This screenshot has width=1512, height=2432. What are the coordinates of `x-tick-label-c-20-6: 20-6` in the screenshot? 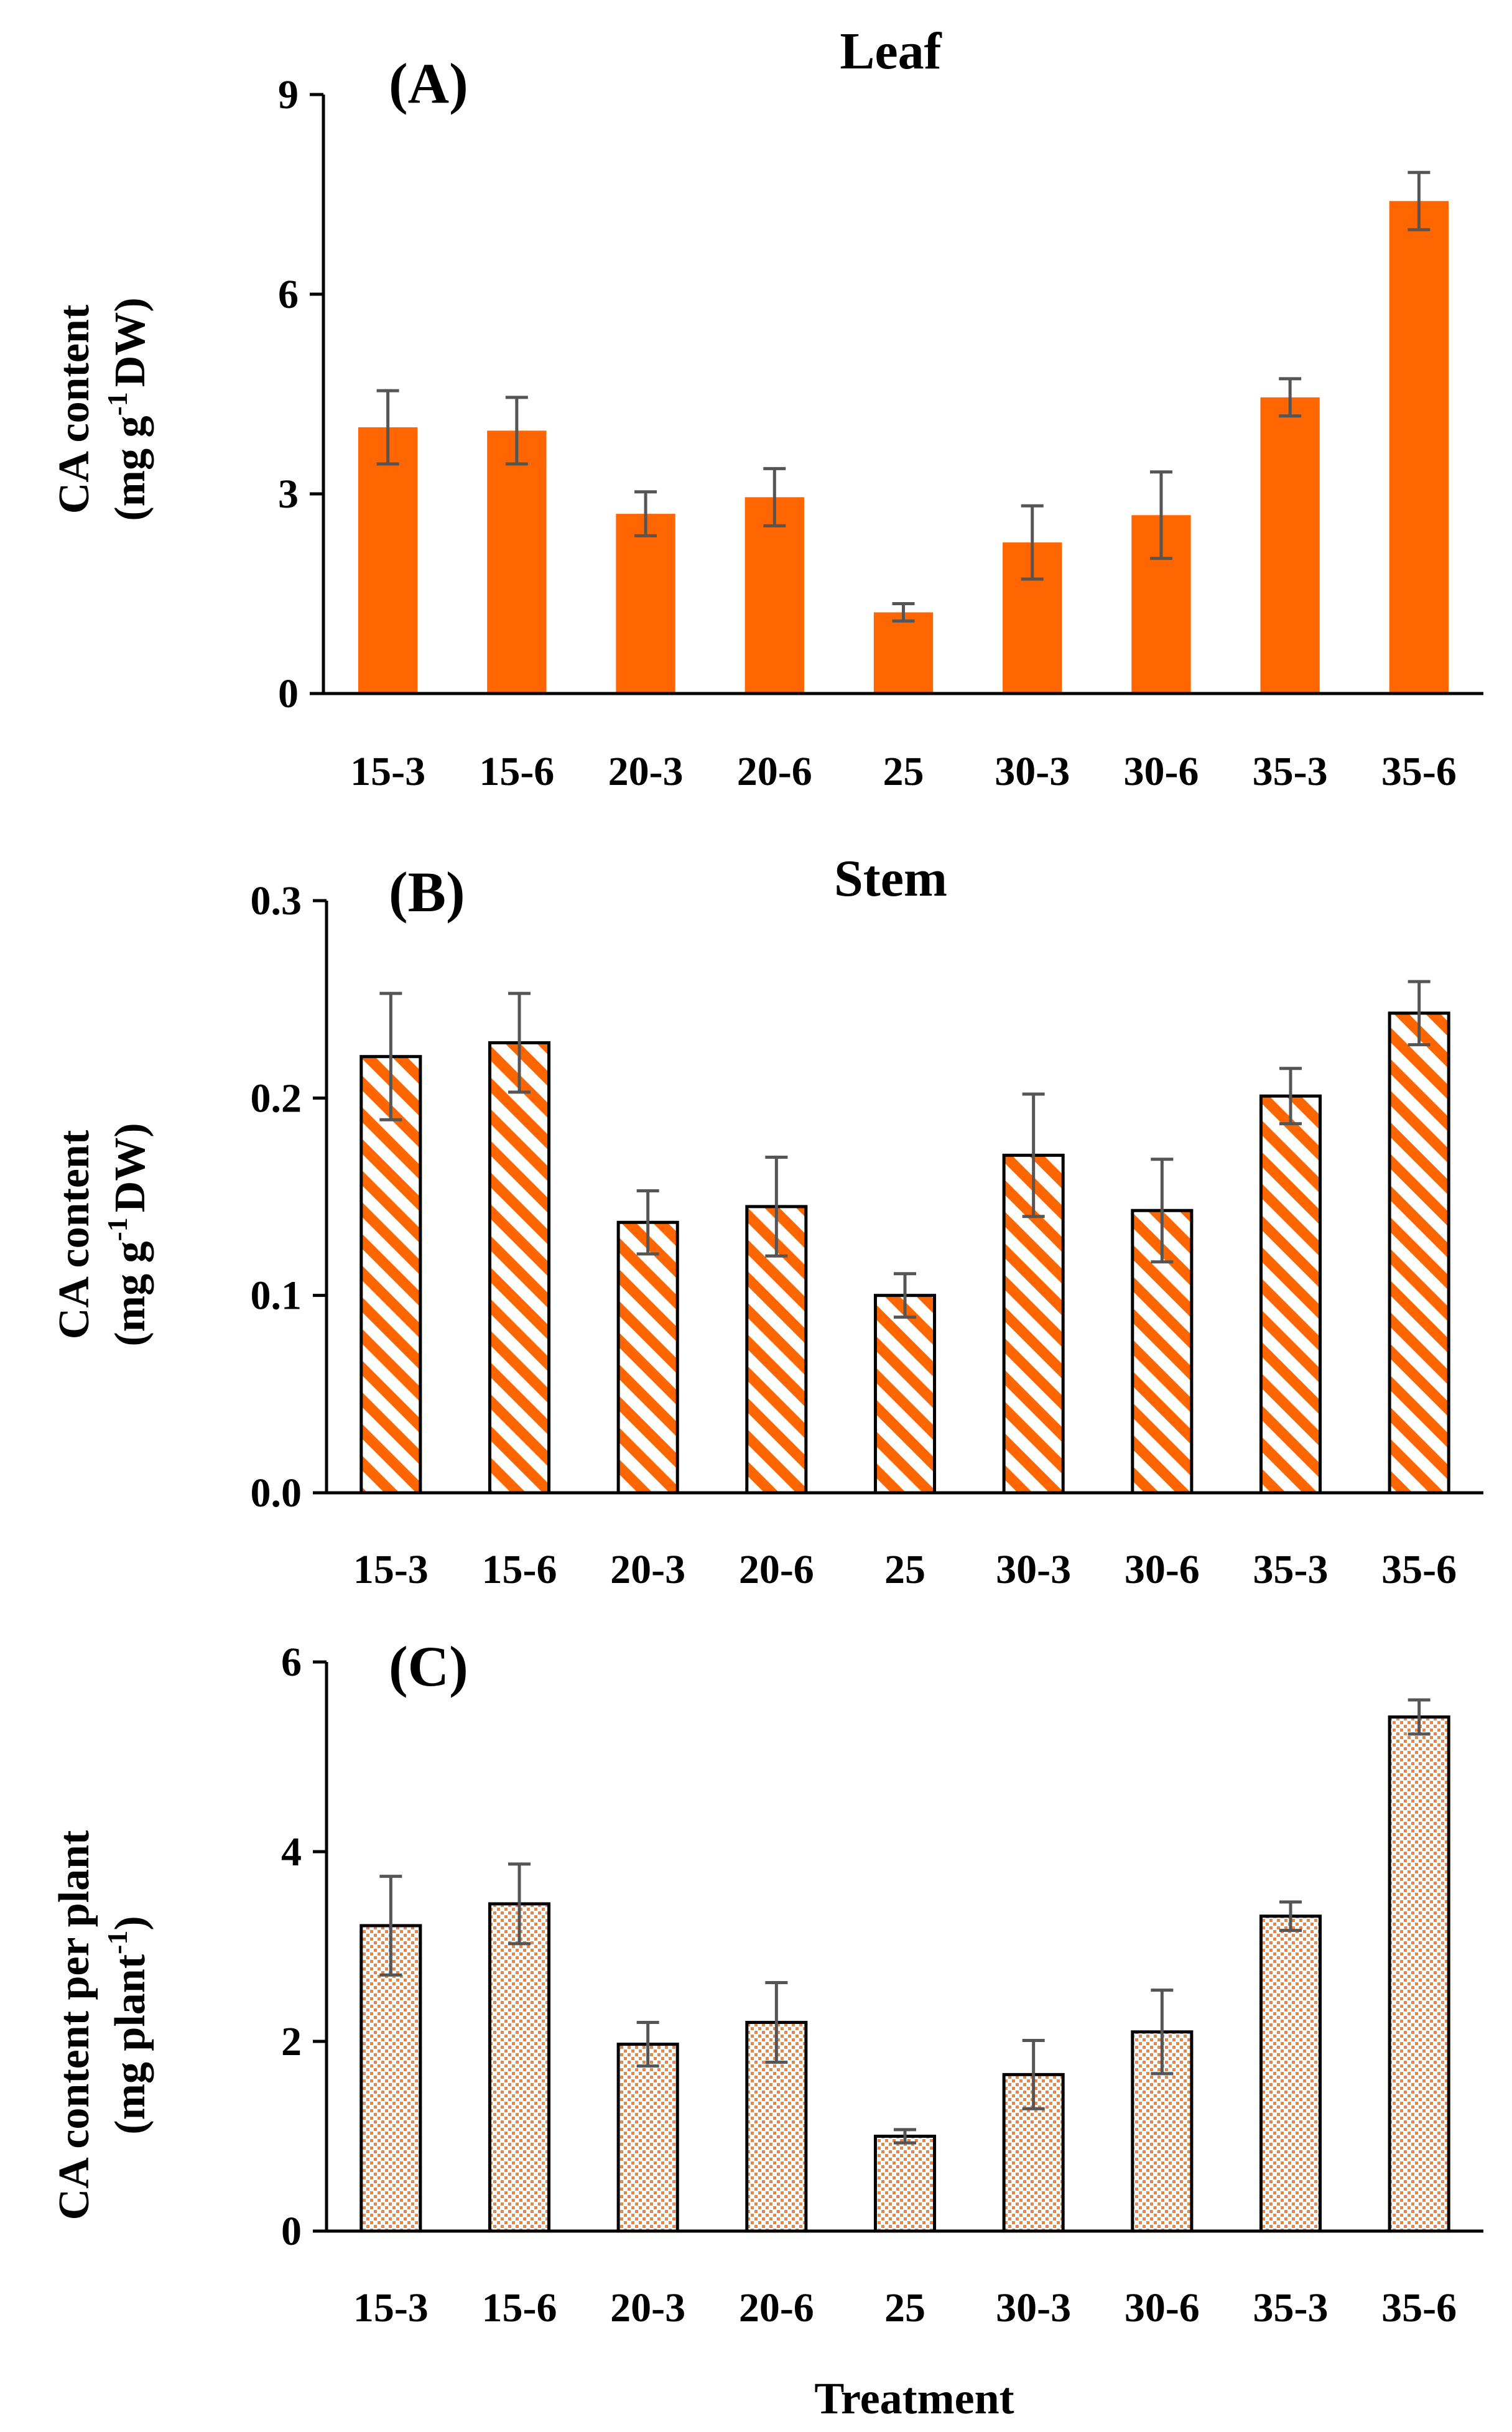 It's located at (776, 2308).